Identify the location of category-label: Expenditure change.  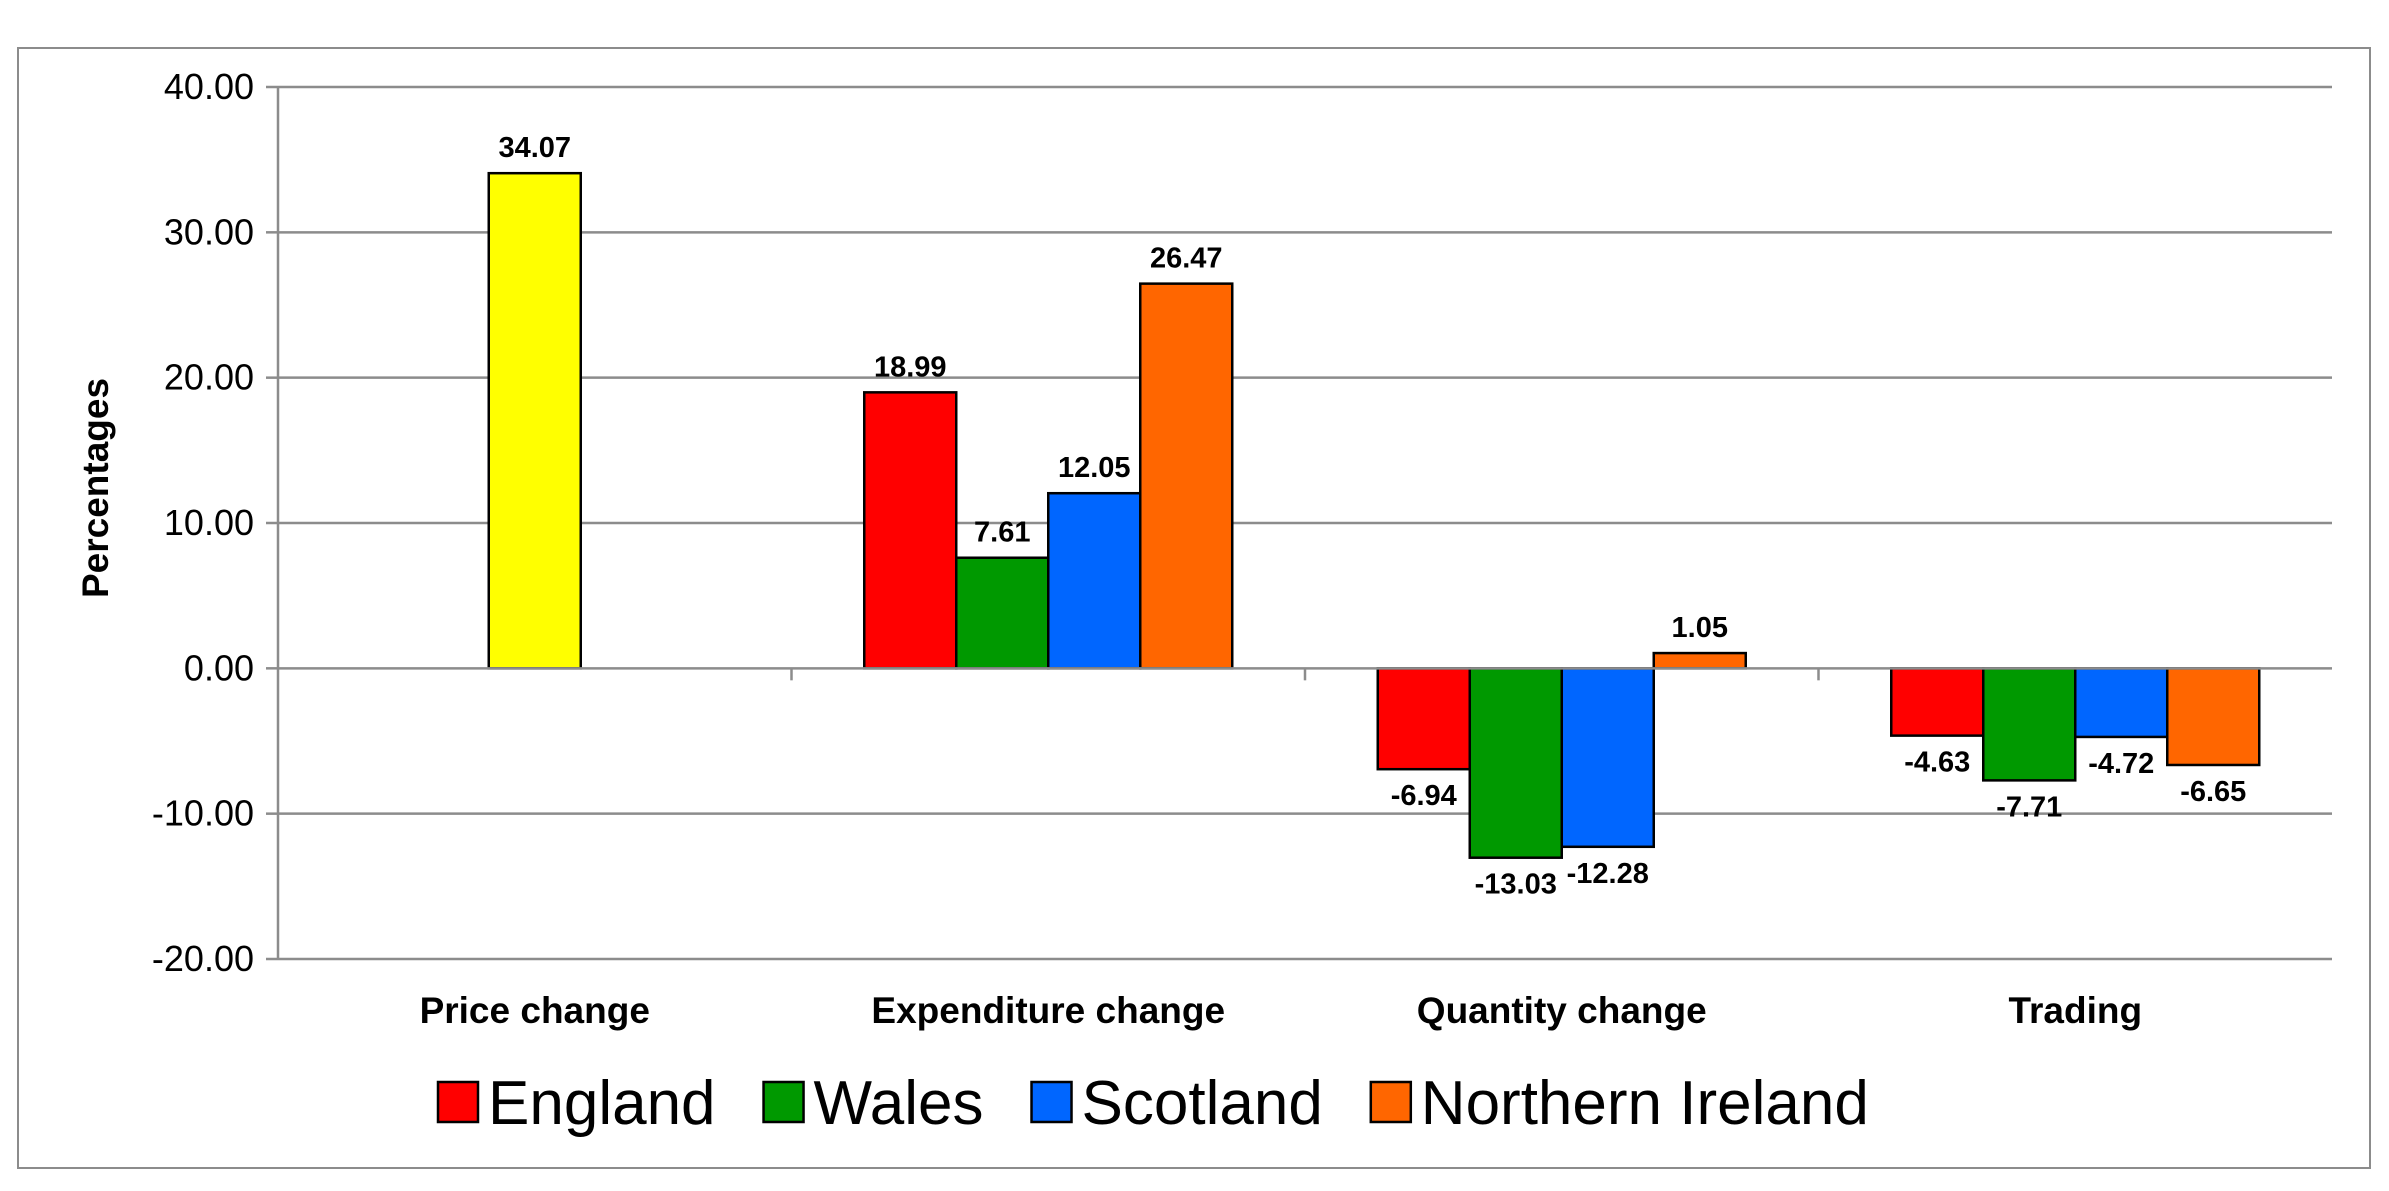
(1048, 1010).